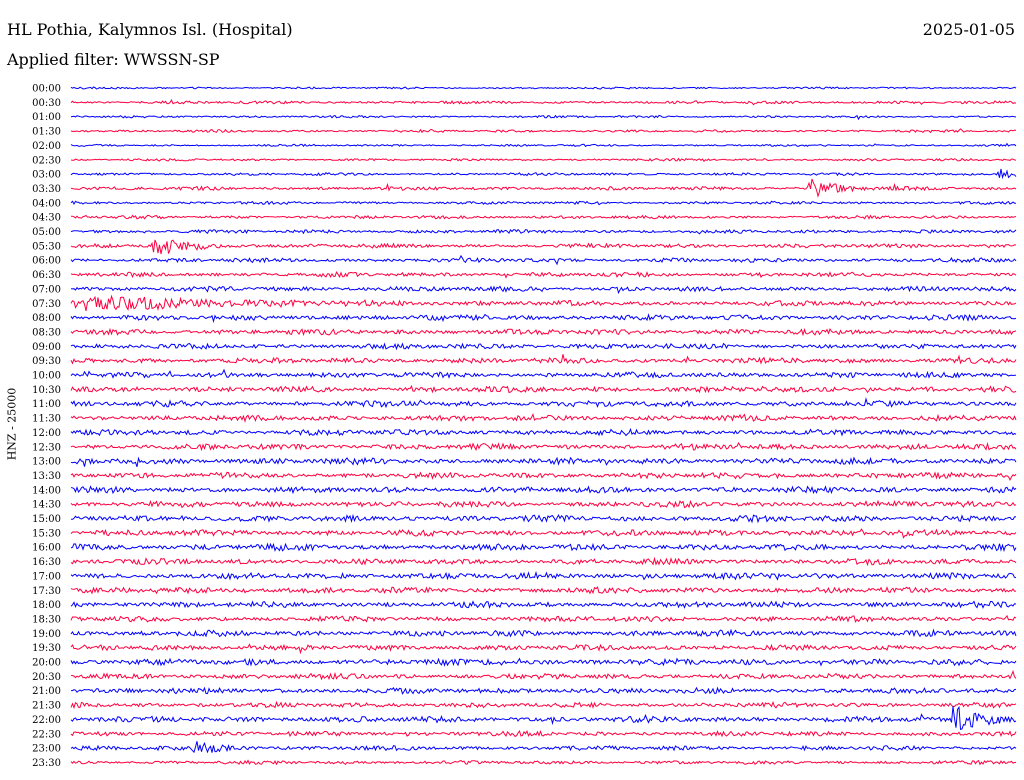 This screenshot has height=780, width=1024. Describe the element at coordinates (46, 175) in the screenshot. I see `row-time-label-0300: 03:00` at that location.